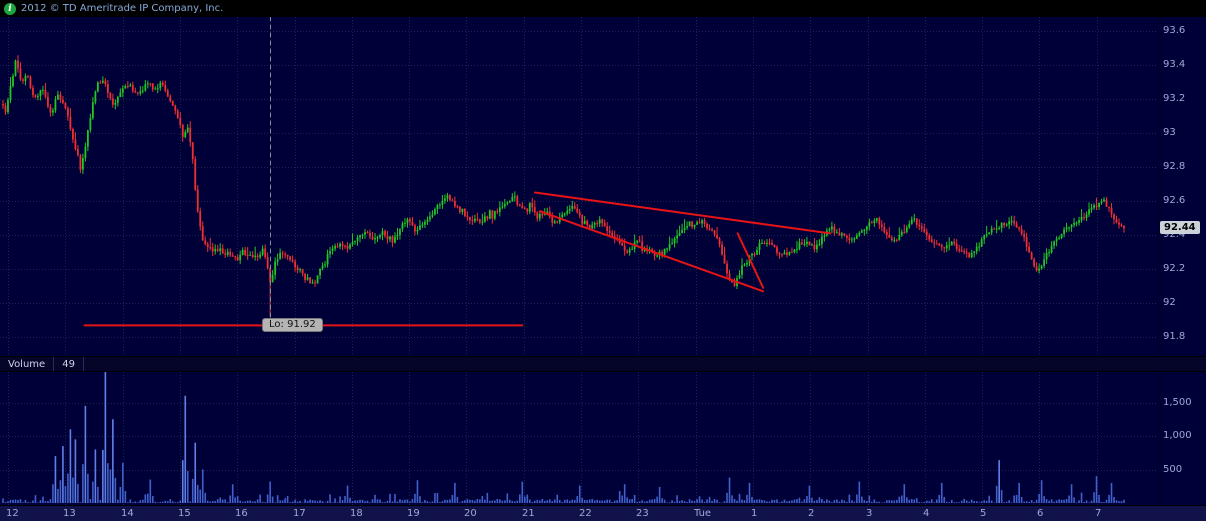 The width and height of the screenshot is (1206, 521). Describe the element at coordinates (642, 513) in the screenshot. I see `time-tick-label: 23` at that location.